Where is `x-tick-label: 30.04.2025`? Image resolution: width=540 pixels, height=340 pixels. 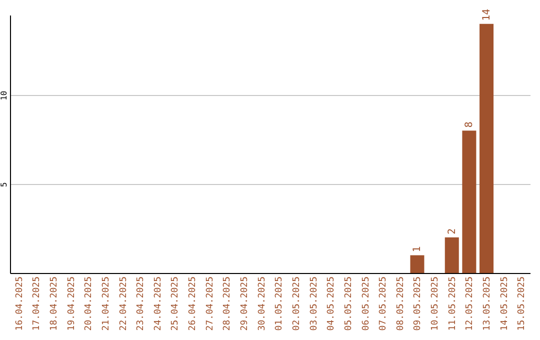 x-tick-label: 30.04.2025 is located at coordinates (262, 303).